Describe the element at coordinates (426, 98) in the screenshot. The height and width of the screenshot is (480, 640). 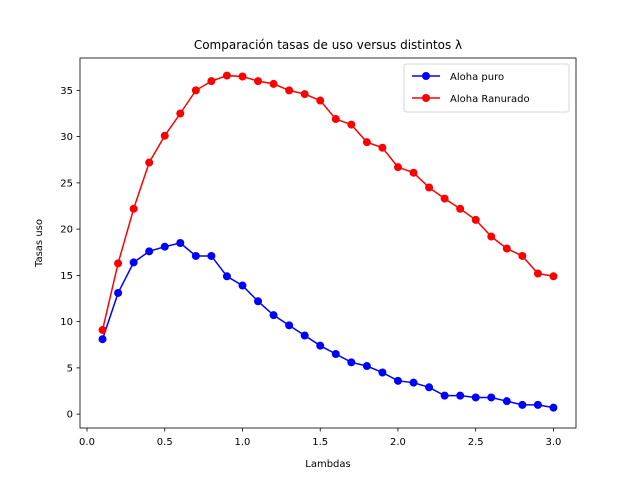
I see `legend-marker-aloha-ranurado` at that location.